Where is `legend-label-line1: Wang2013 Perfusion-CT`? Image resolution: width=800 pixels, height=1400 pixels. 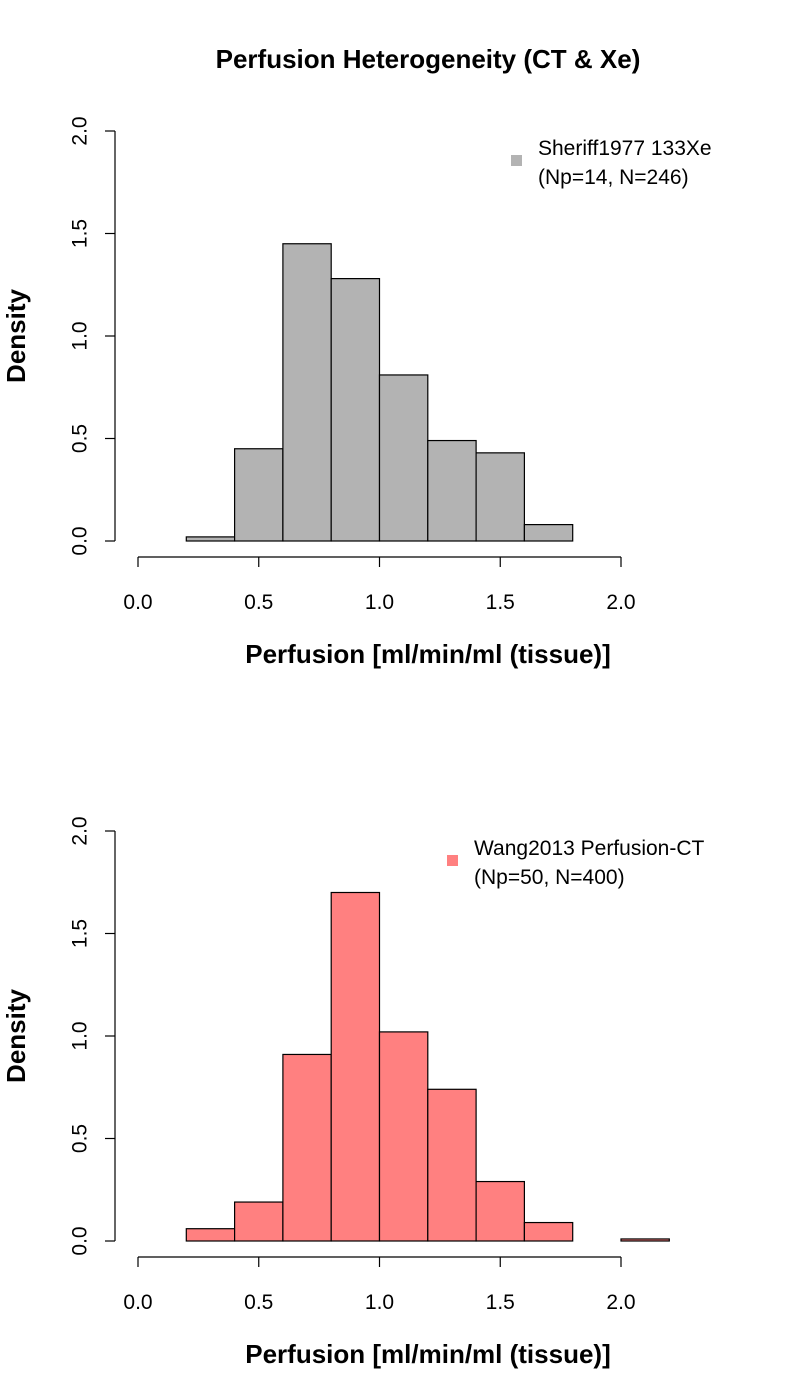
legend-label-line1: Wang2013 Perfusion-CT is located at coordinates (589, 848).